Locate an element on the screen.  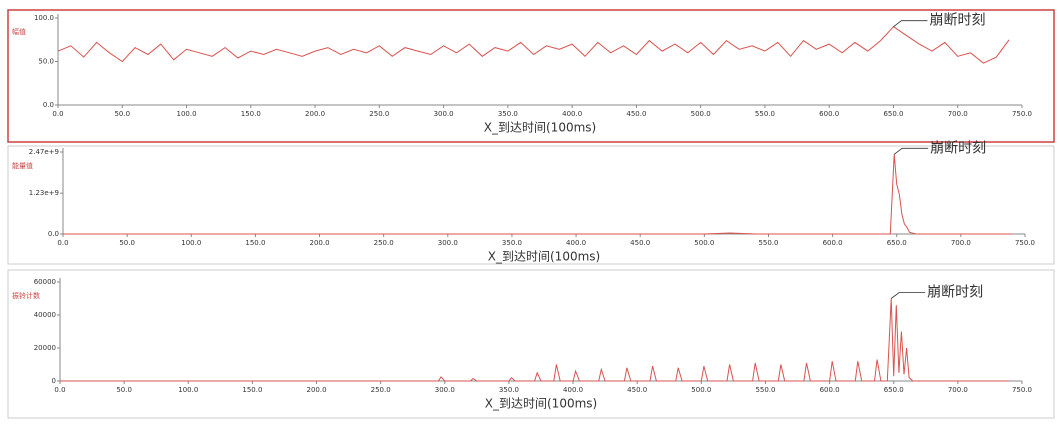
y-tick-label: 100.0 is located at coordinates (44, 18).